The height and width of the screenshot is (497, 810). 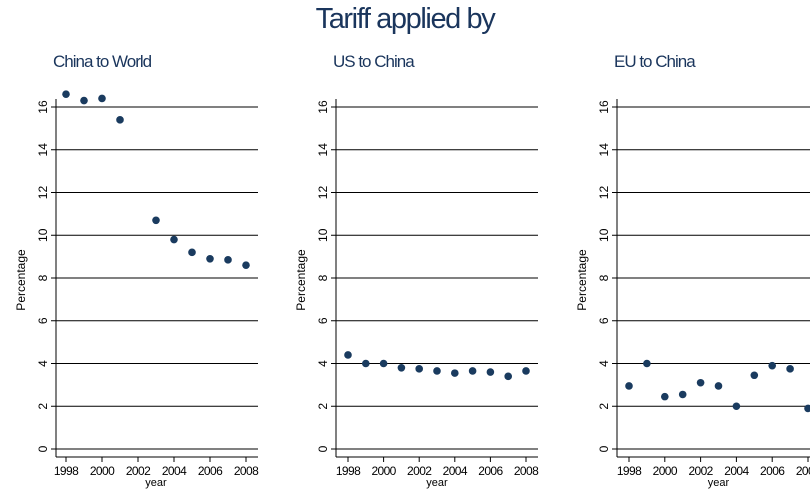 I want to click on panel-title: US to China, so click(x=374, y=61).